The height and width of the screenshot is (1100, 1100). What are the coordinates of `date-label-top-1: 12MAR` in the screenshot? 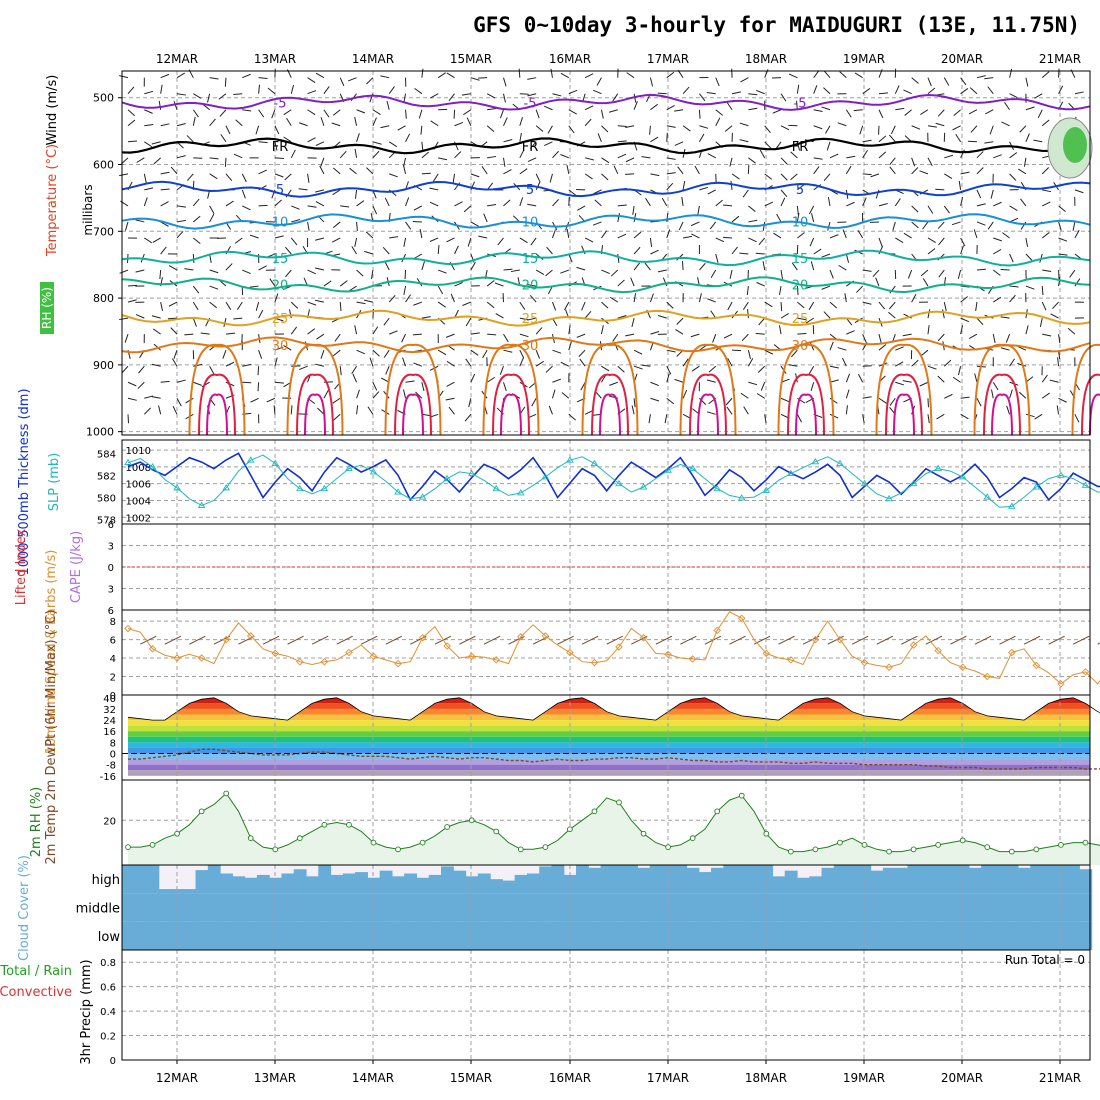 It's located at (177, 59).